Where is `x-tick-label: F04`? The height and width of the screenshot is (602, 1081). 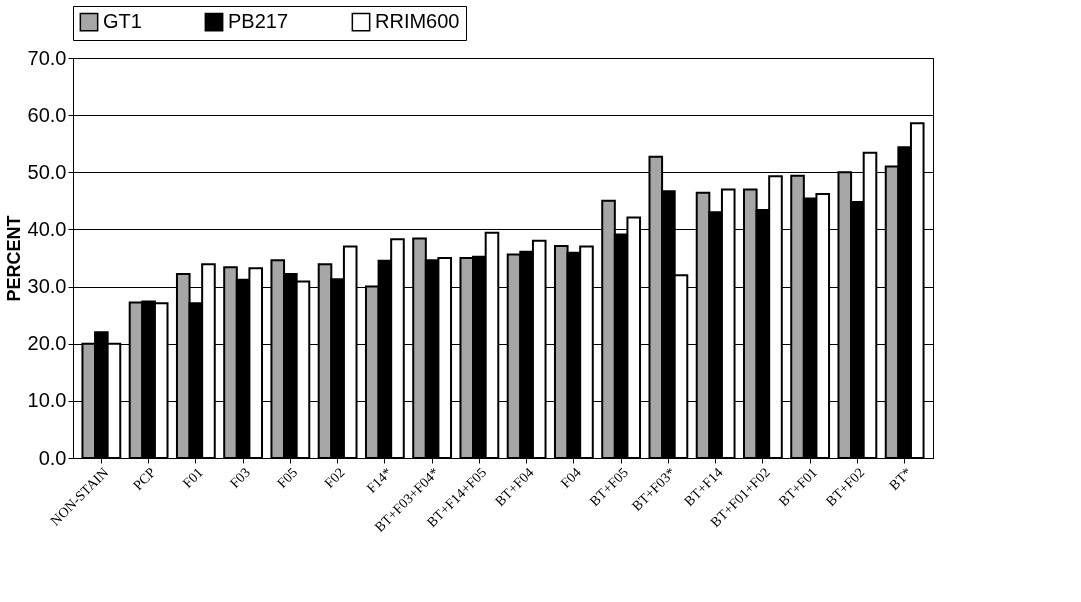
x-tick-label: F04 is located at coordinates (570, 477).